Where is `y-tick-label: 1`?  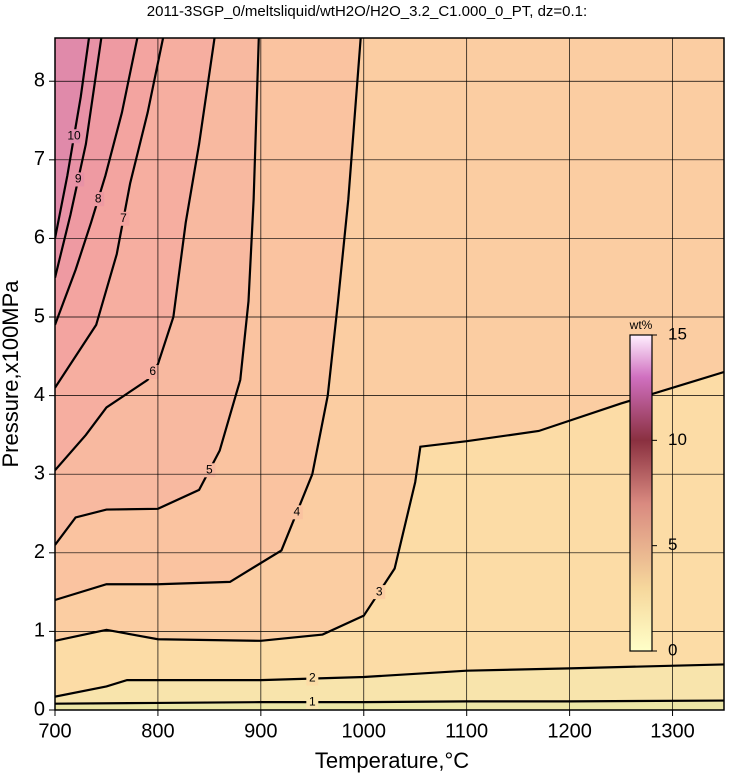 y-tick-label: 1 is located at coordinates (39, 631).